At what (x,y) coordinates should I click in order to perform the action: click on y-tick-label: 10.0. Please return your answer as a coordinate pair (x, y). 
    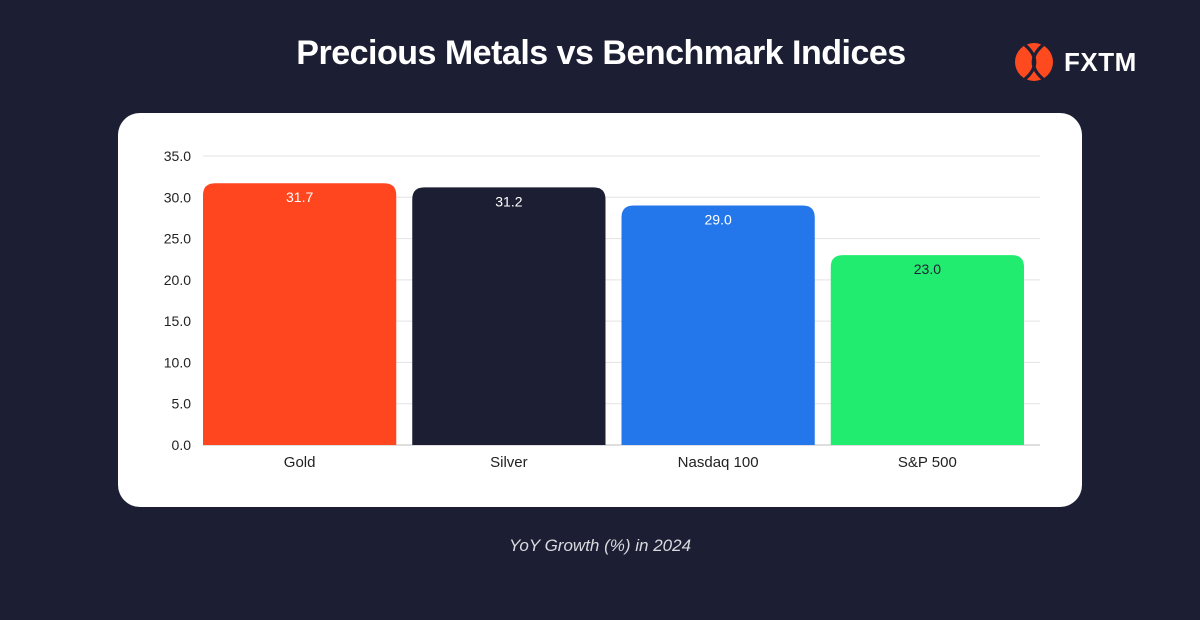
    Looking at the image, I should click on (177, 362).